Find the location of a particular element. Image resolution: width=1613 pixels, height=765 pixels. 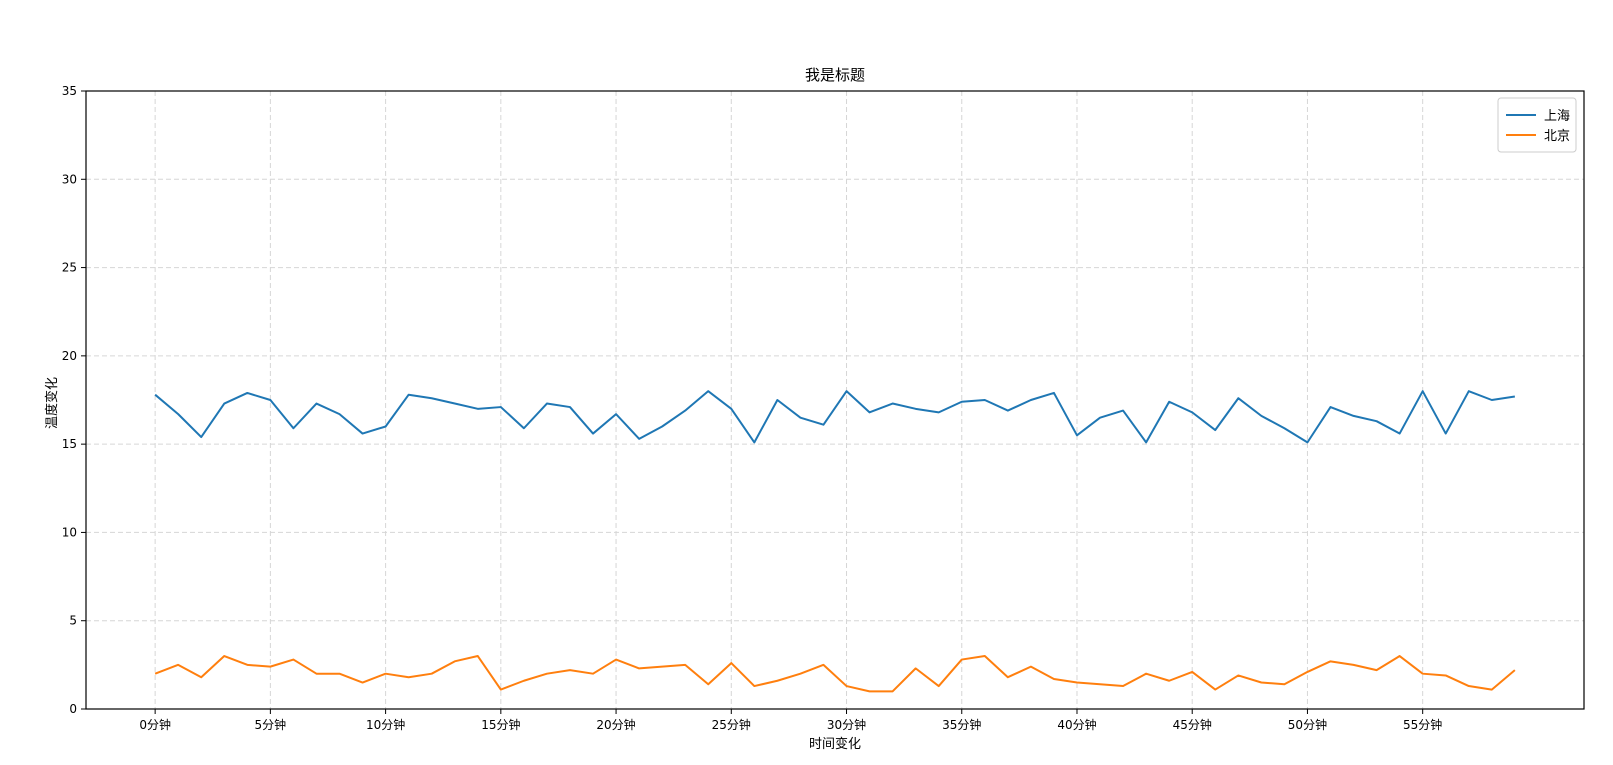

x-tick-label: 20分钟 is located at coordinates (615, 724).